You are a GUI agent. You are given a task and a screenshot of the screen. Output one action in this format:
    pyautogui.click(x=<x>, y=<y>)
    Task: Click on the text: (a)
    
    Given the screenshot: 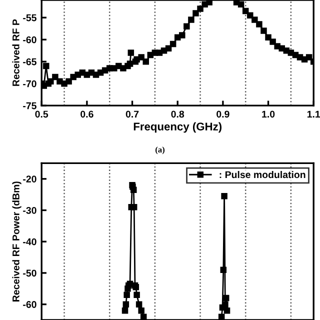 What is the action you would take?
    pyautogui.click(x=160, y=150)
    